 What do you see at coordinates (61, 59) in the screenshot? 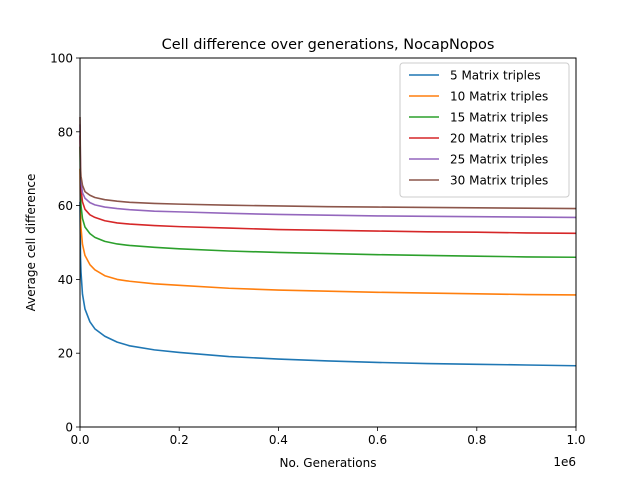
I see `y-tick-label: 100` at bounding box center [61, 59].